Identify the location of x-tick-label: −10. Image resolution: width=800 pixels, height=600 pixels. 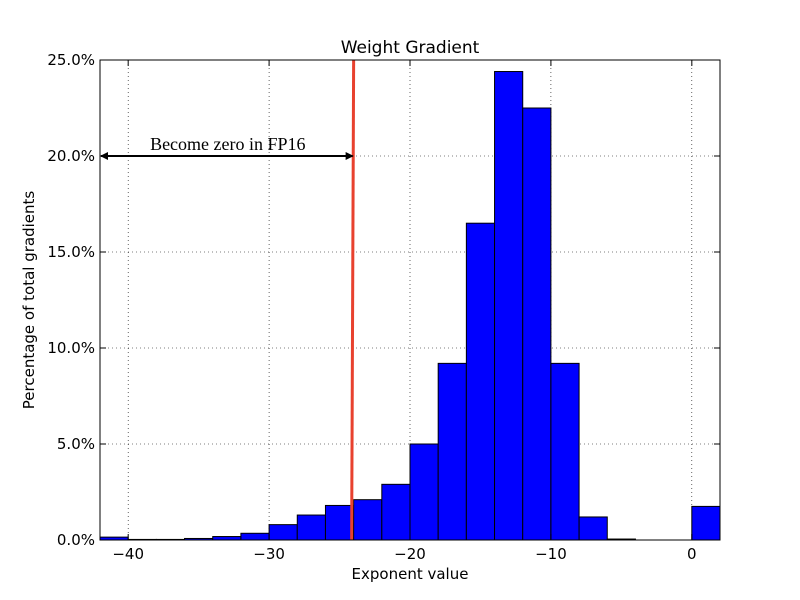
(551, 554).